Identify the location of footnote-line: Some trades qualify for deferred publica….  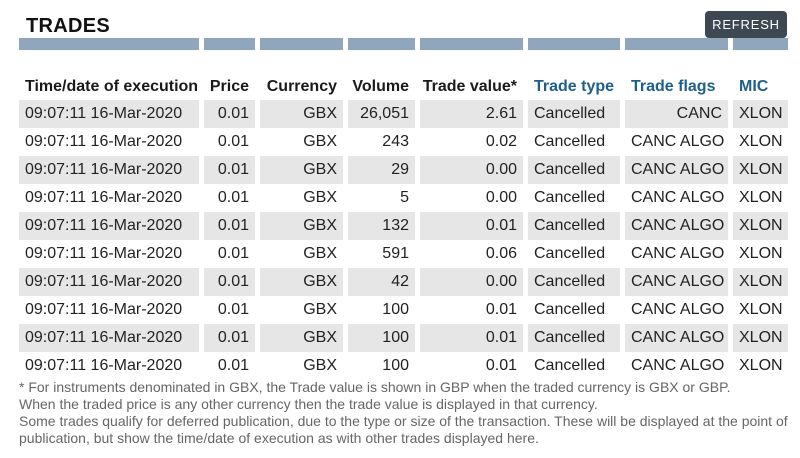
(403, 429).